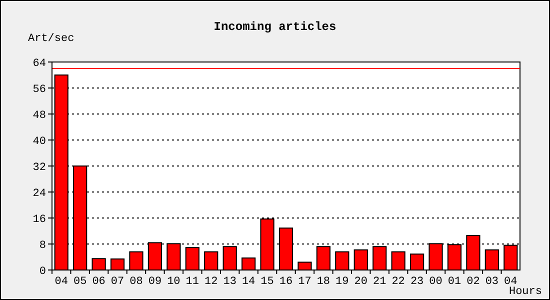  I want to click on x-tick-label: 16, so click(286, 282).